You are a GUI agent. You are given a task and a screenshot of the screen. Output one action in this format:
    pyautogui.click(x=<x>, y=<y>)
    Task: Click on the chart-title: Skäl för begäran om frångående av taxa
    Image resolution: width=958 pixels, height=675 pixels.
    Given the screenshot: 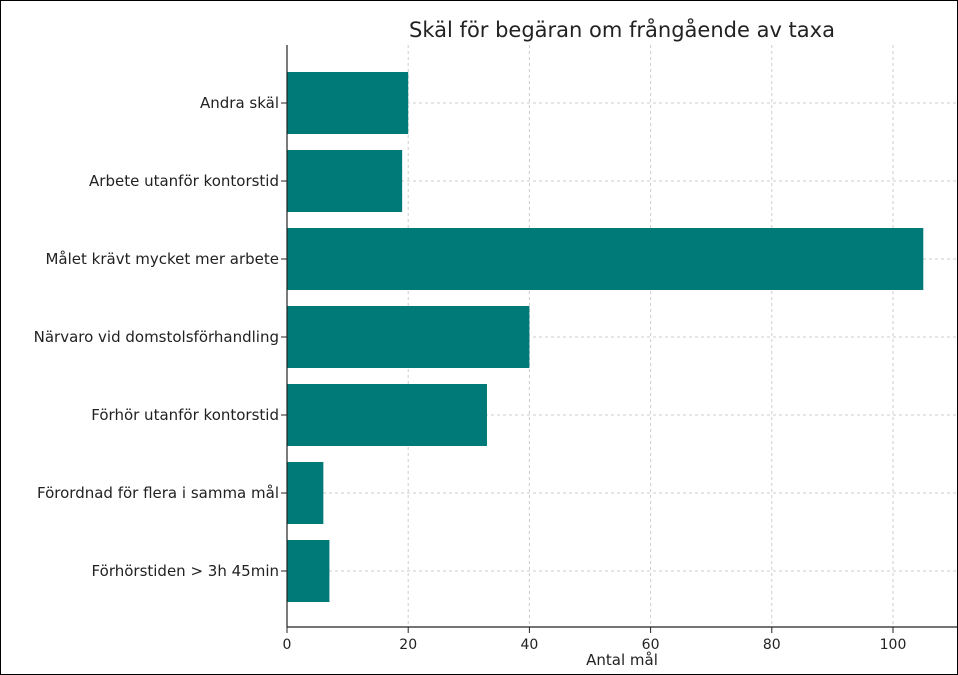 What is the action you would take?
    pyautogui.click(x=622, y=29)
    